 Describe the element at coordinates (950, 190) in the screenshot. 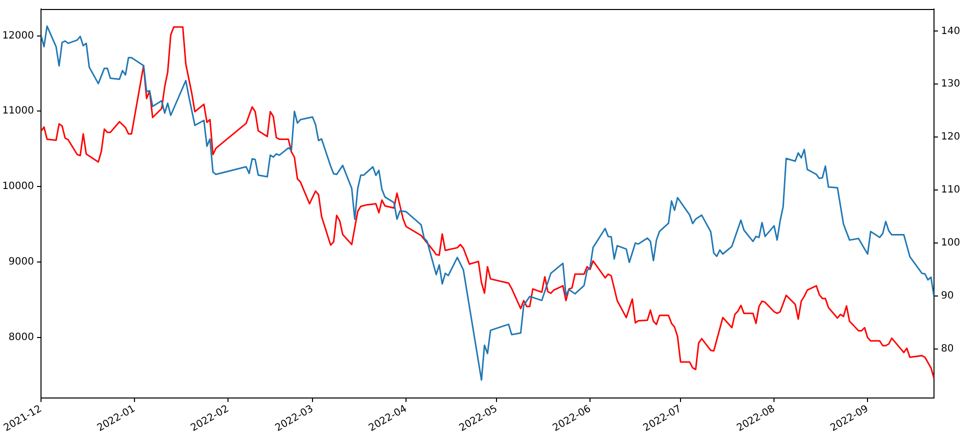

I see `y2-tick-label: 110` at that location.